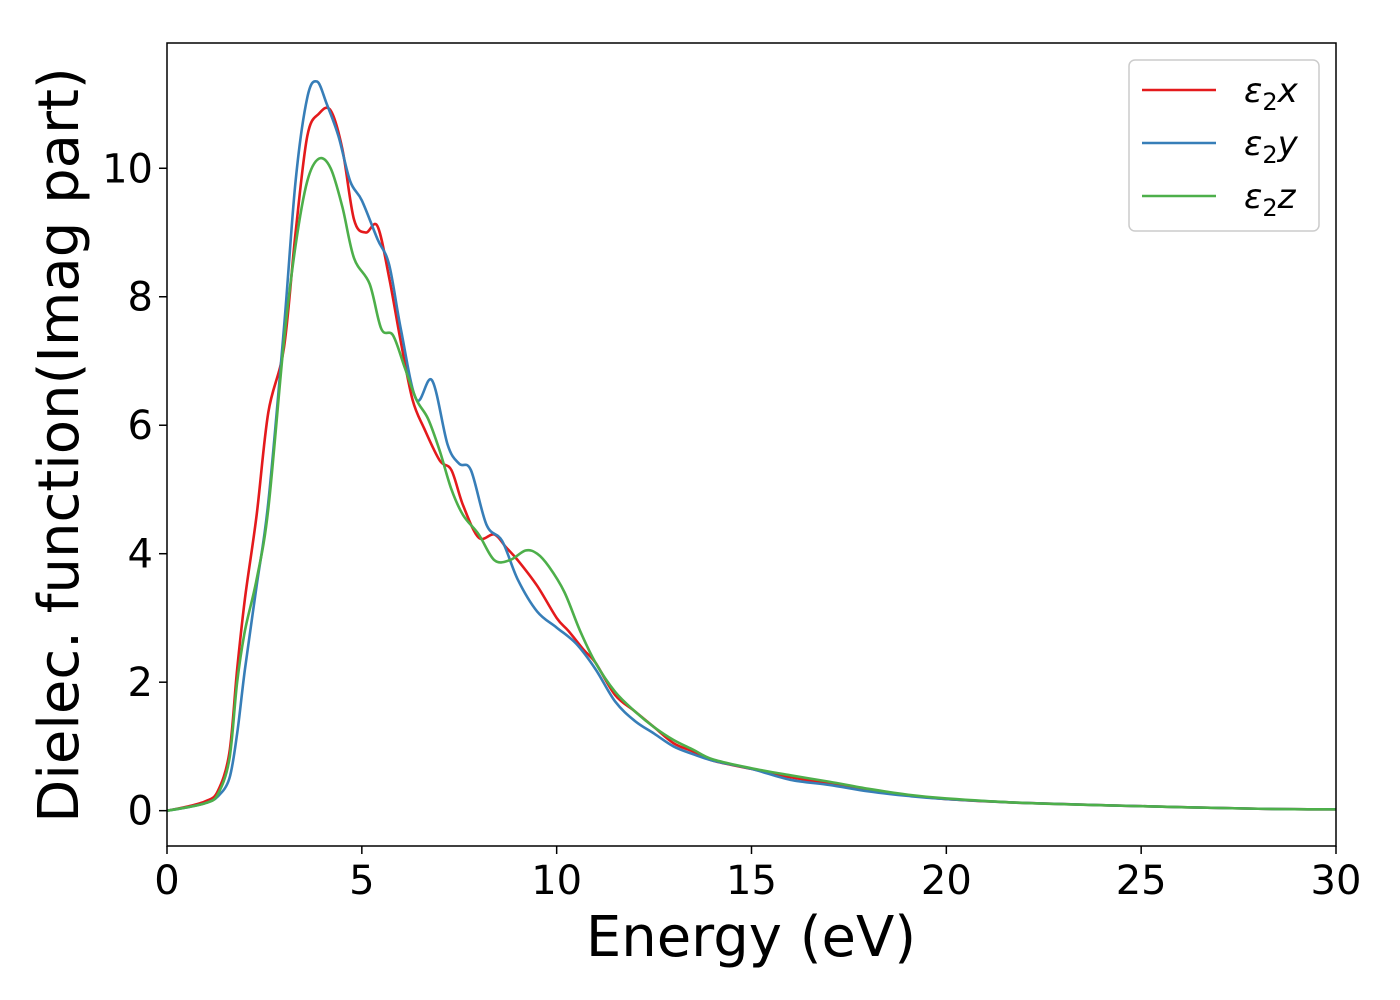 The width and height of the screenshot is (1400, 1000). I want to click on legend-label-x: ε2x, so click(1271, 93).